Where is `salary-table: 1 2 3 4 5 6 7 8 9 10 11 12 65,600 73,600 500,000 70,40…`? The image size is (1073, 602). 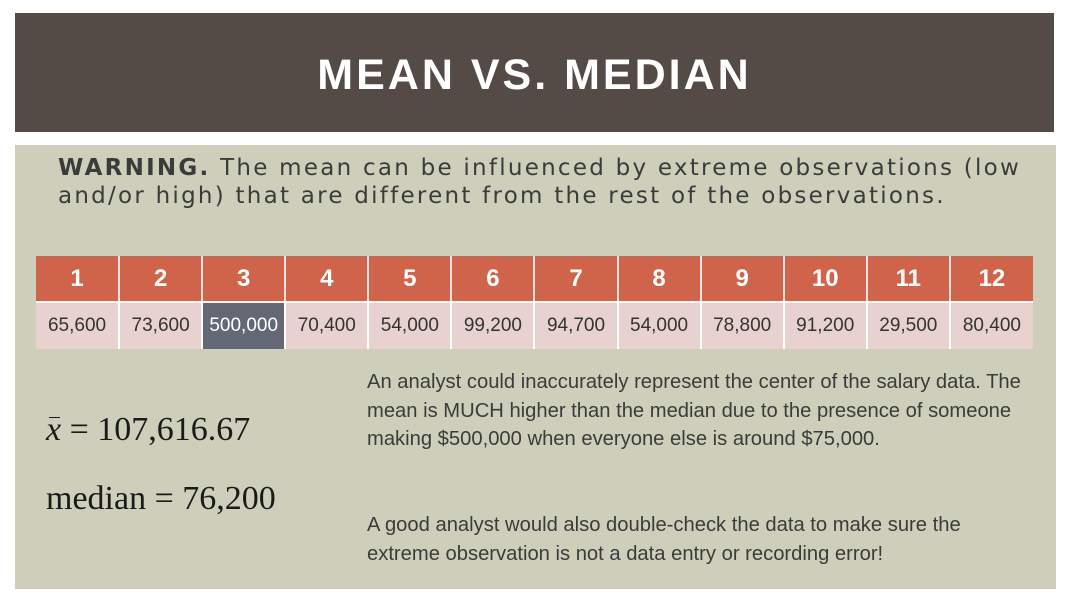 salary-table: 1 2 3 4 5 6 7 8 9 10 11 12 65,600 73,600 500,000 70,40… is located at coordinates (534, 302).